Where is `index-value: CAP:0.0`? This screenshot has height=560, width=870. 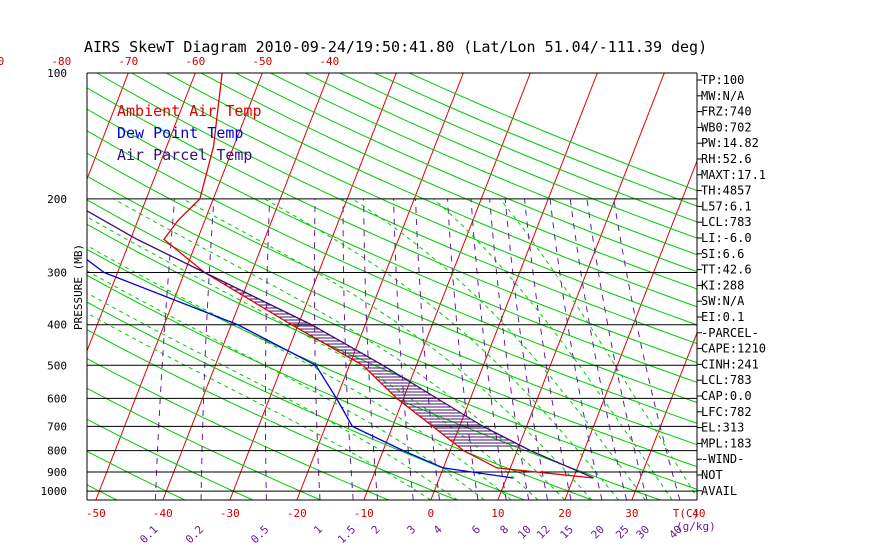
index-value: CAP:0.0 is located at coordinates (726, 396).